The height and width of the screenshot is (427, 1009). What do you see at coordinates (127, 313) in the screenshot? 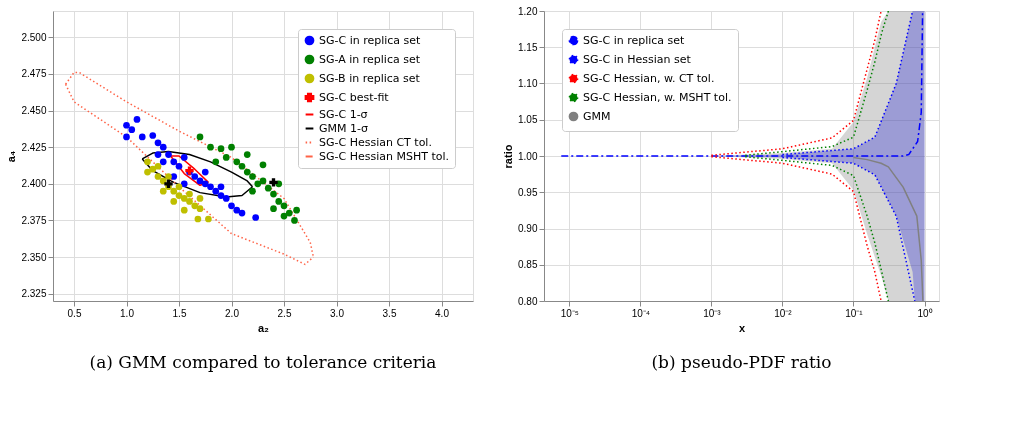
I see `x-tick-label: 1.0` at bounding box center [127, 313].